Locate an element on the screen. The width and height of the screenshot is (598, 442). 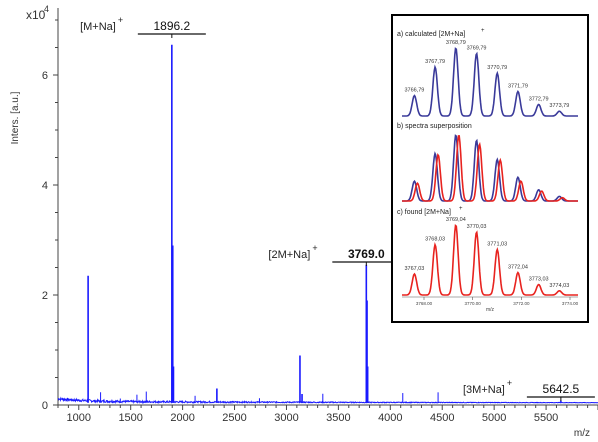
baseline-trace is located at coordinates (327, 400).